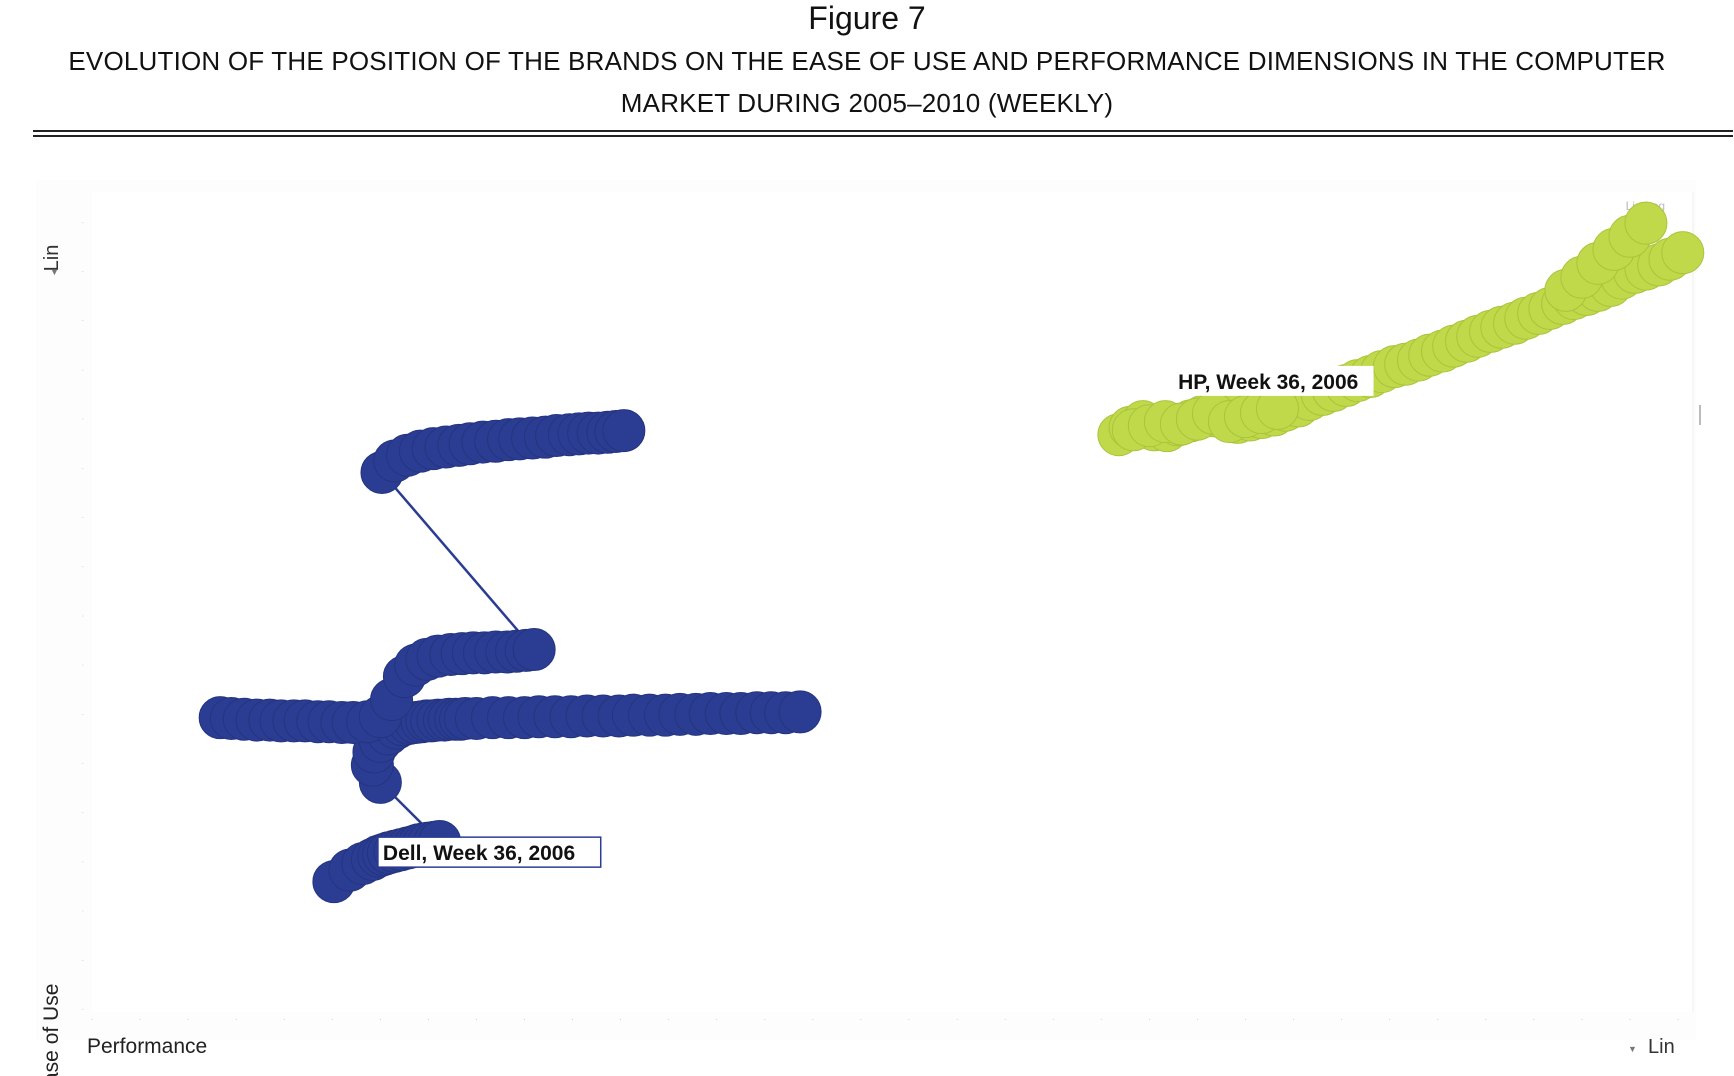 Image resolution: width=1734 pixels, height=1076 pixels. What do you see at coordinates (479, 853) in the screenshot?
I see `dell-tooltip-text: Dell, Week 36, 2006` at bounding box center [479, 853].